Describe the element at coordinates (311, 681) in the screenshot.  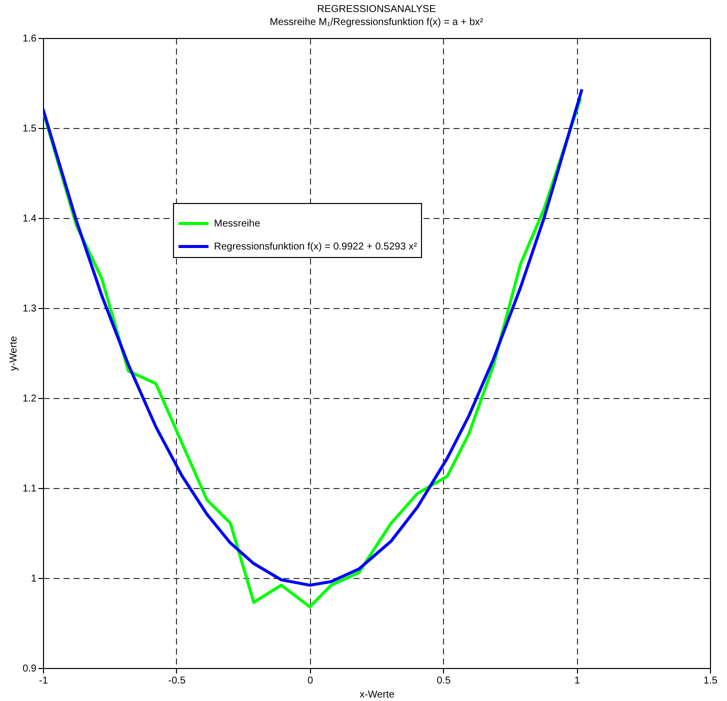
I see `x-tick-label: 0` at that location.